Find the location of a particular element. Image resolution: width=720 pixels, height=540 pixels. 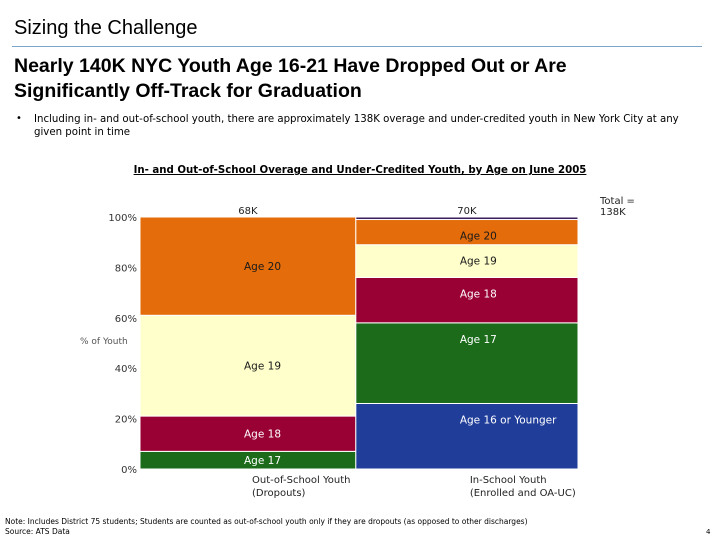

y-tick-label: 0% is located at coordinates (129, 470).